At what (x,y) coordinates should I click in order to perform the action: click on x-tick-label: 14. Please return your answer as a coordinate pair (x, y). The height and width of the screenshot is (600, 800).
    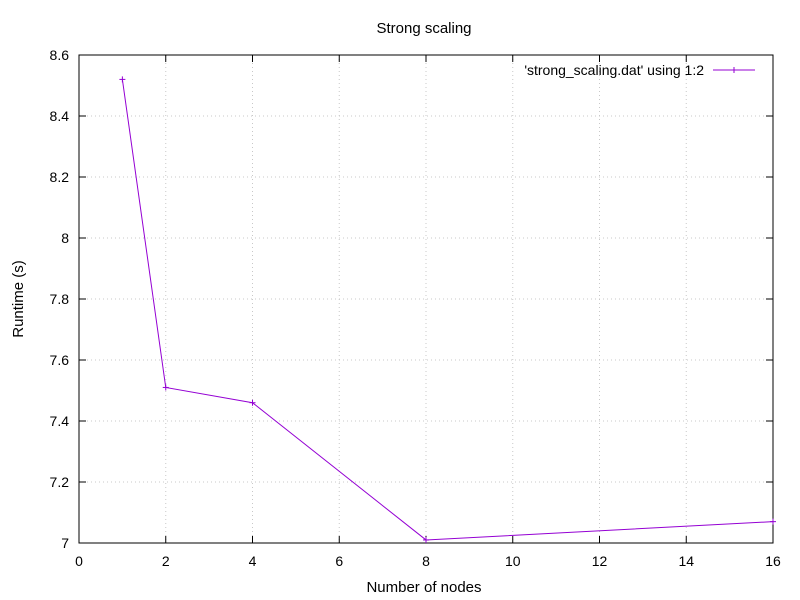
    Looking at the image, I should click on (686, 561).